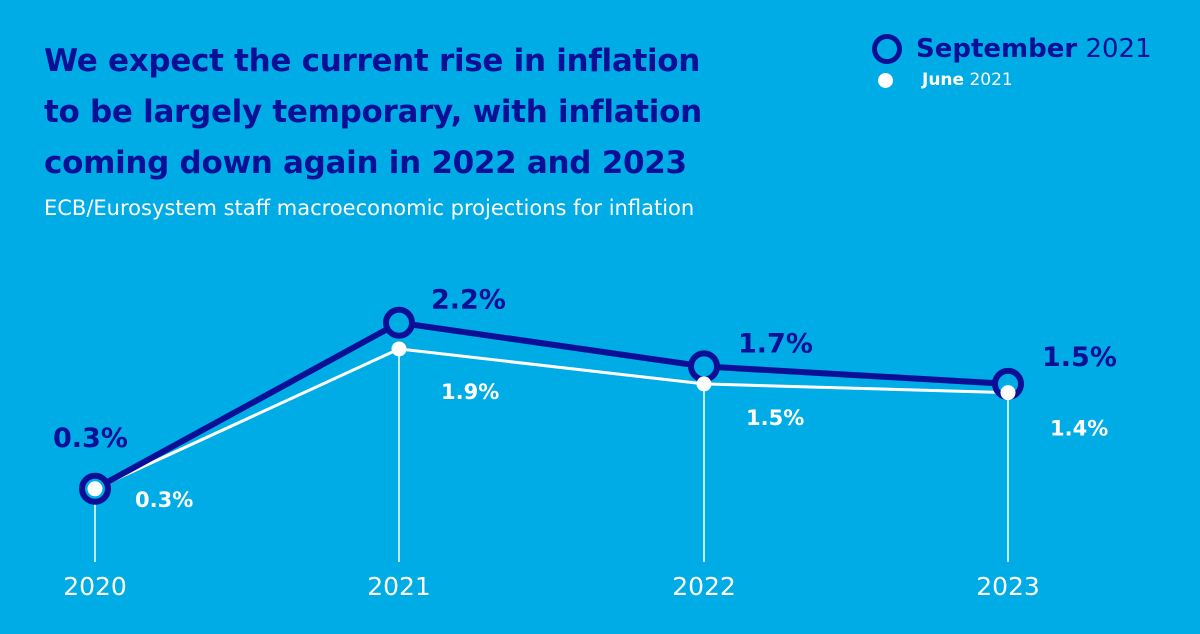 Image resolution: width=1200 pixels, height=634 pixels. I want to click on x-tick-label: 2023, so click(1008, 586).